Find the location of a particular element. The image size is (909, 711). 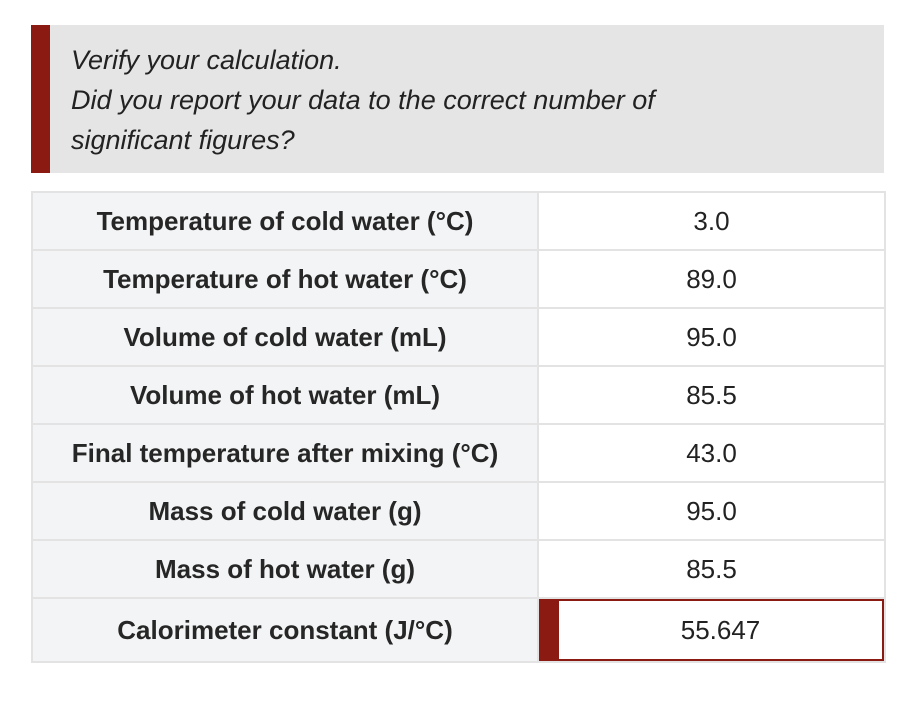

answer-row: Calorimeter constant (J/°C) 55.647 is located at coordinates (458, 630).